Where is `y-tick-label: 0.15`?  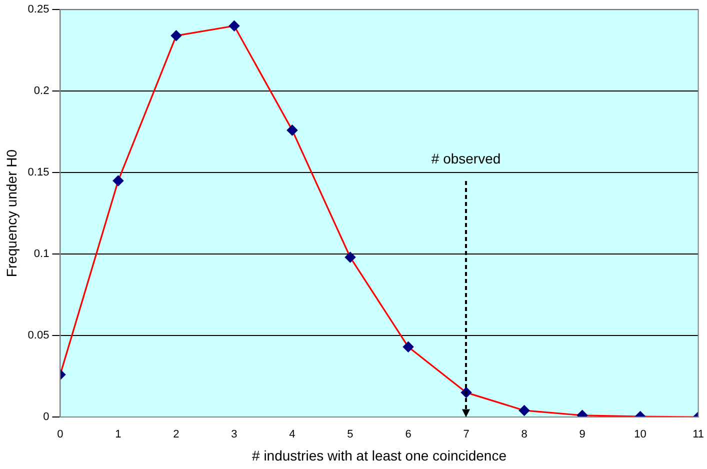 y-tick-label: 0.15 is located at coordinates (39, 172).